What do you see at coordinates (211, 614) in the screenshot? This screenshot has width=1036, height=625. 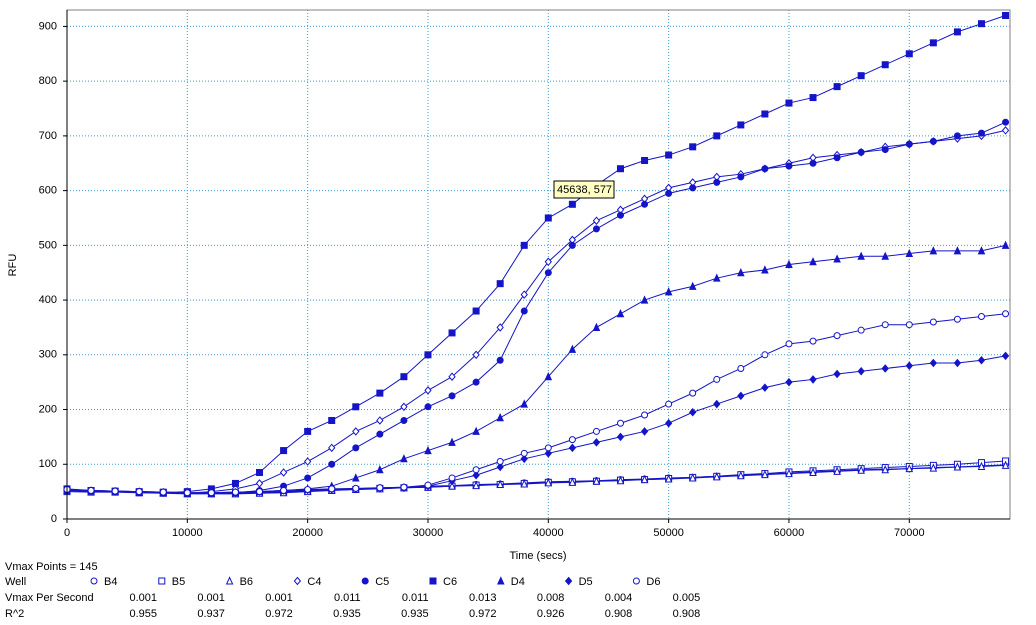 I see `r2-value: 0.937` at bounding box center [211, 614].